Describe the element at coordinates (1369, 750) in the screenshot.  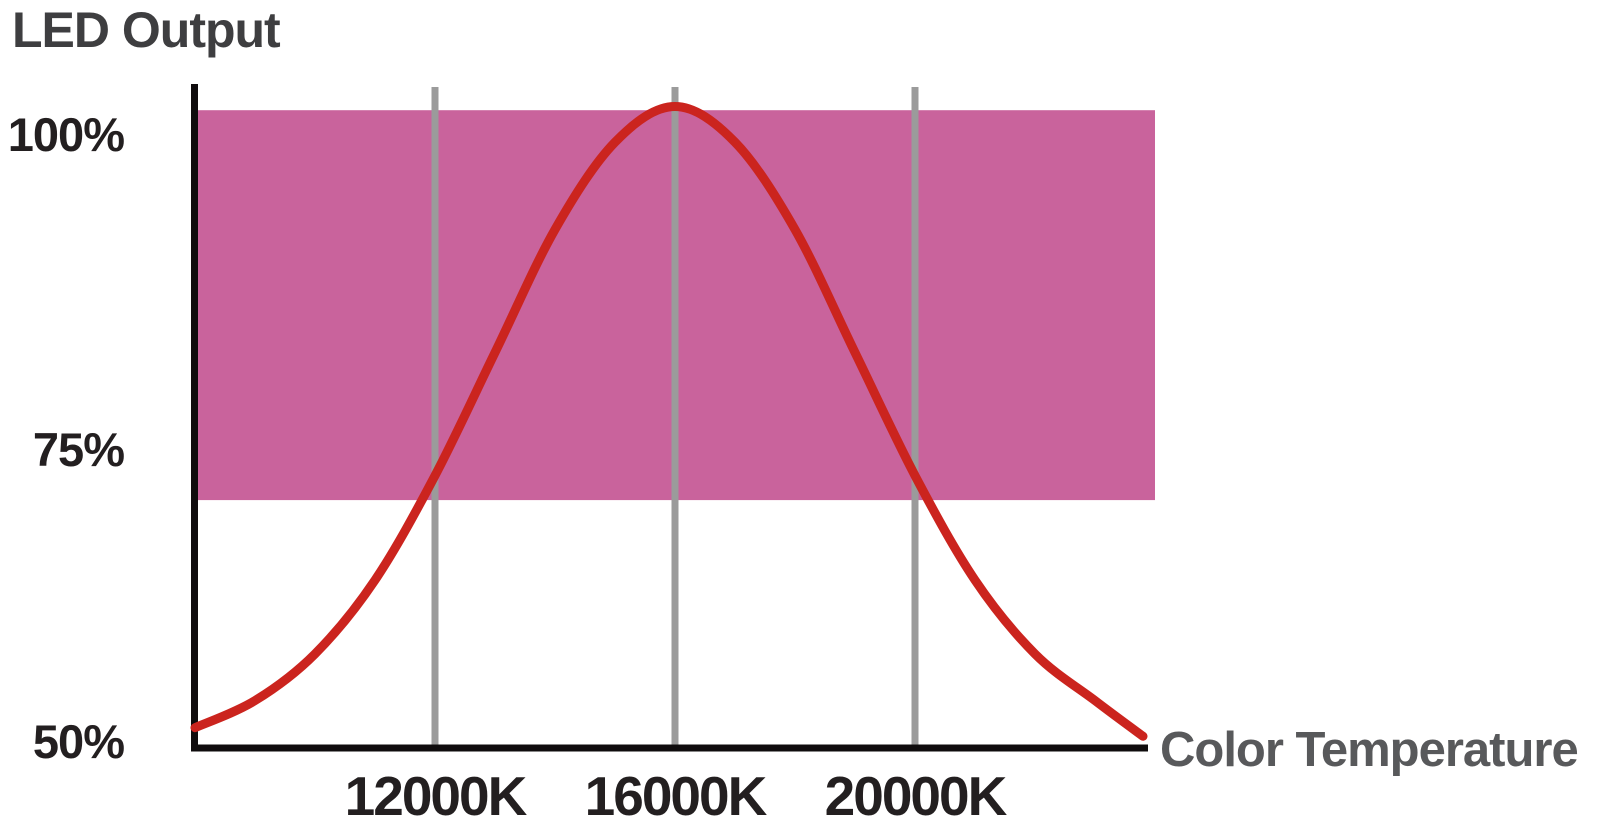
I see `x-axis-title: Color Temperature` at that location.